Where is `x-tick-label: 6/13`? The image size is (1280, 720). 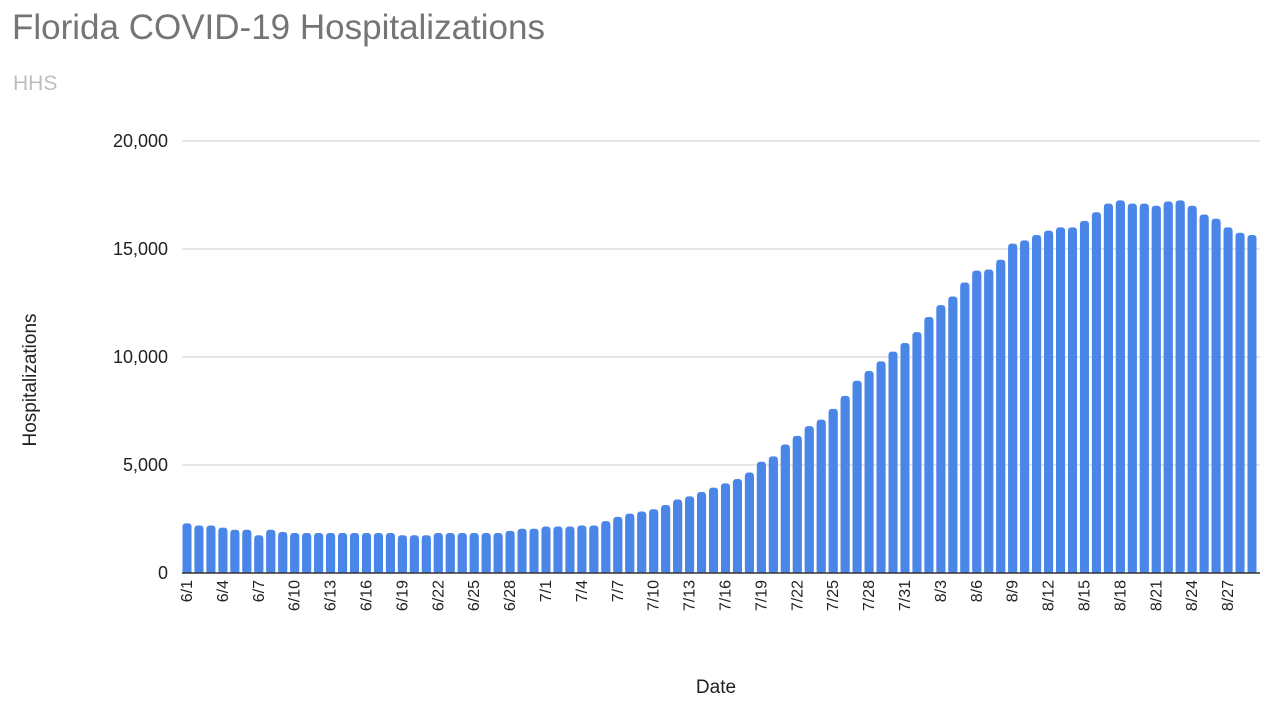 x-tick-label: 6/13 is located at coordinates (331, 595).